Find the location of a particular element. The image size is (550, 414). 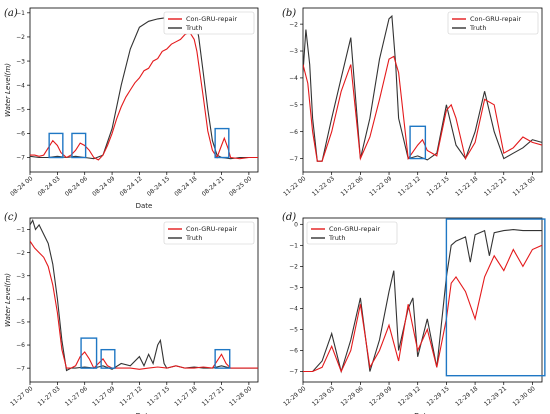

x-tick-label: 11-22 06 is located at coordinates (351, 186).